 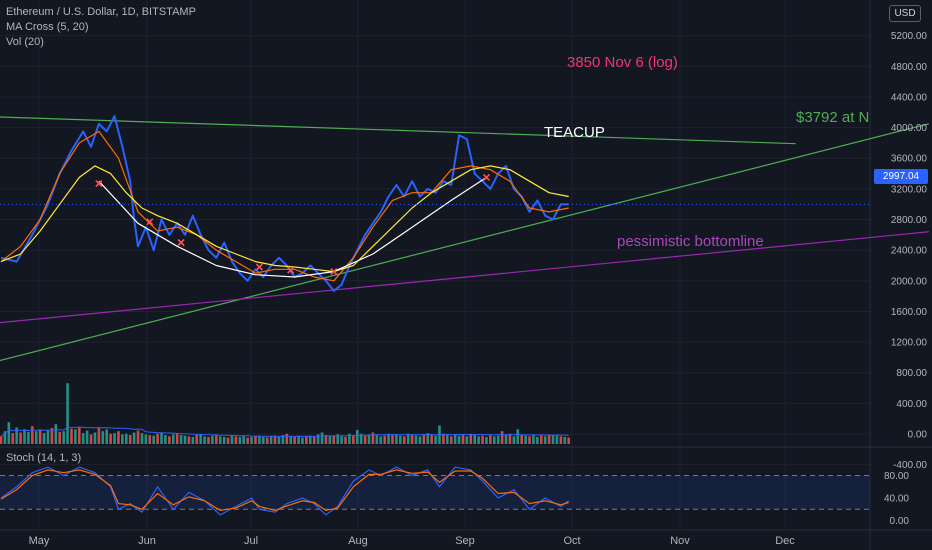 I want to click on volume-bars, so click(x=285, y=413).